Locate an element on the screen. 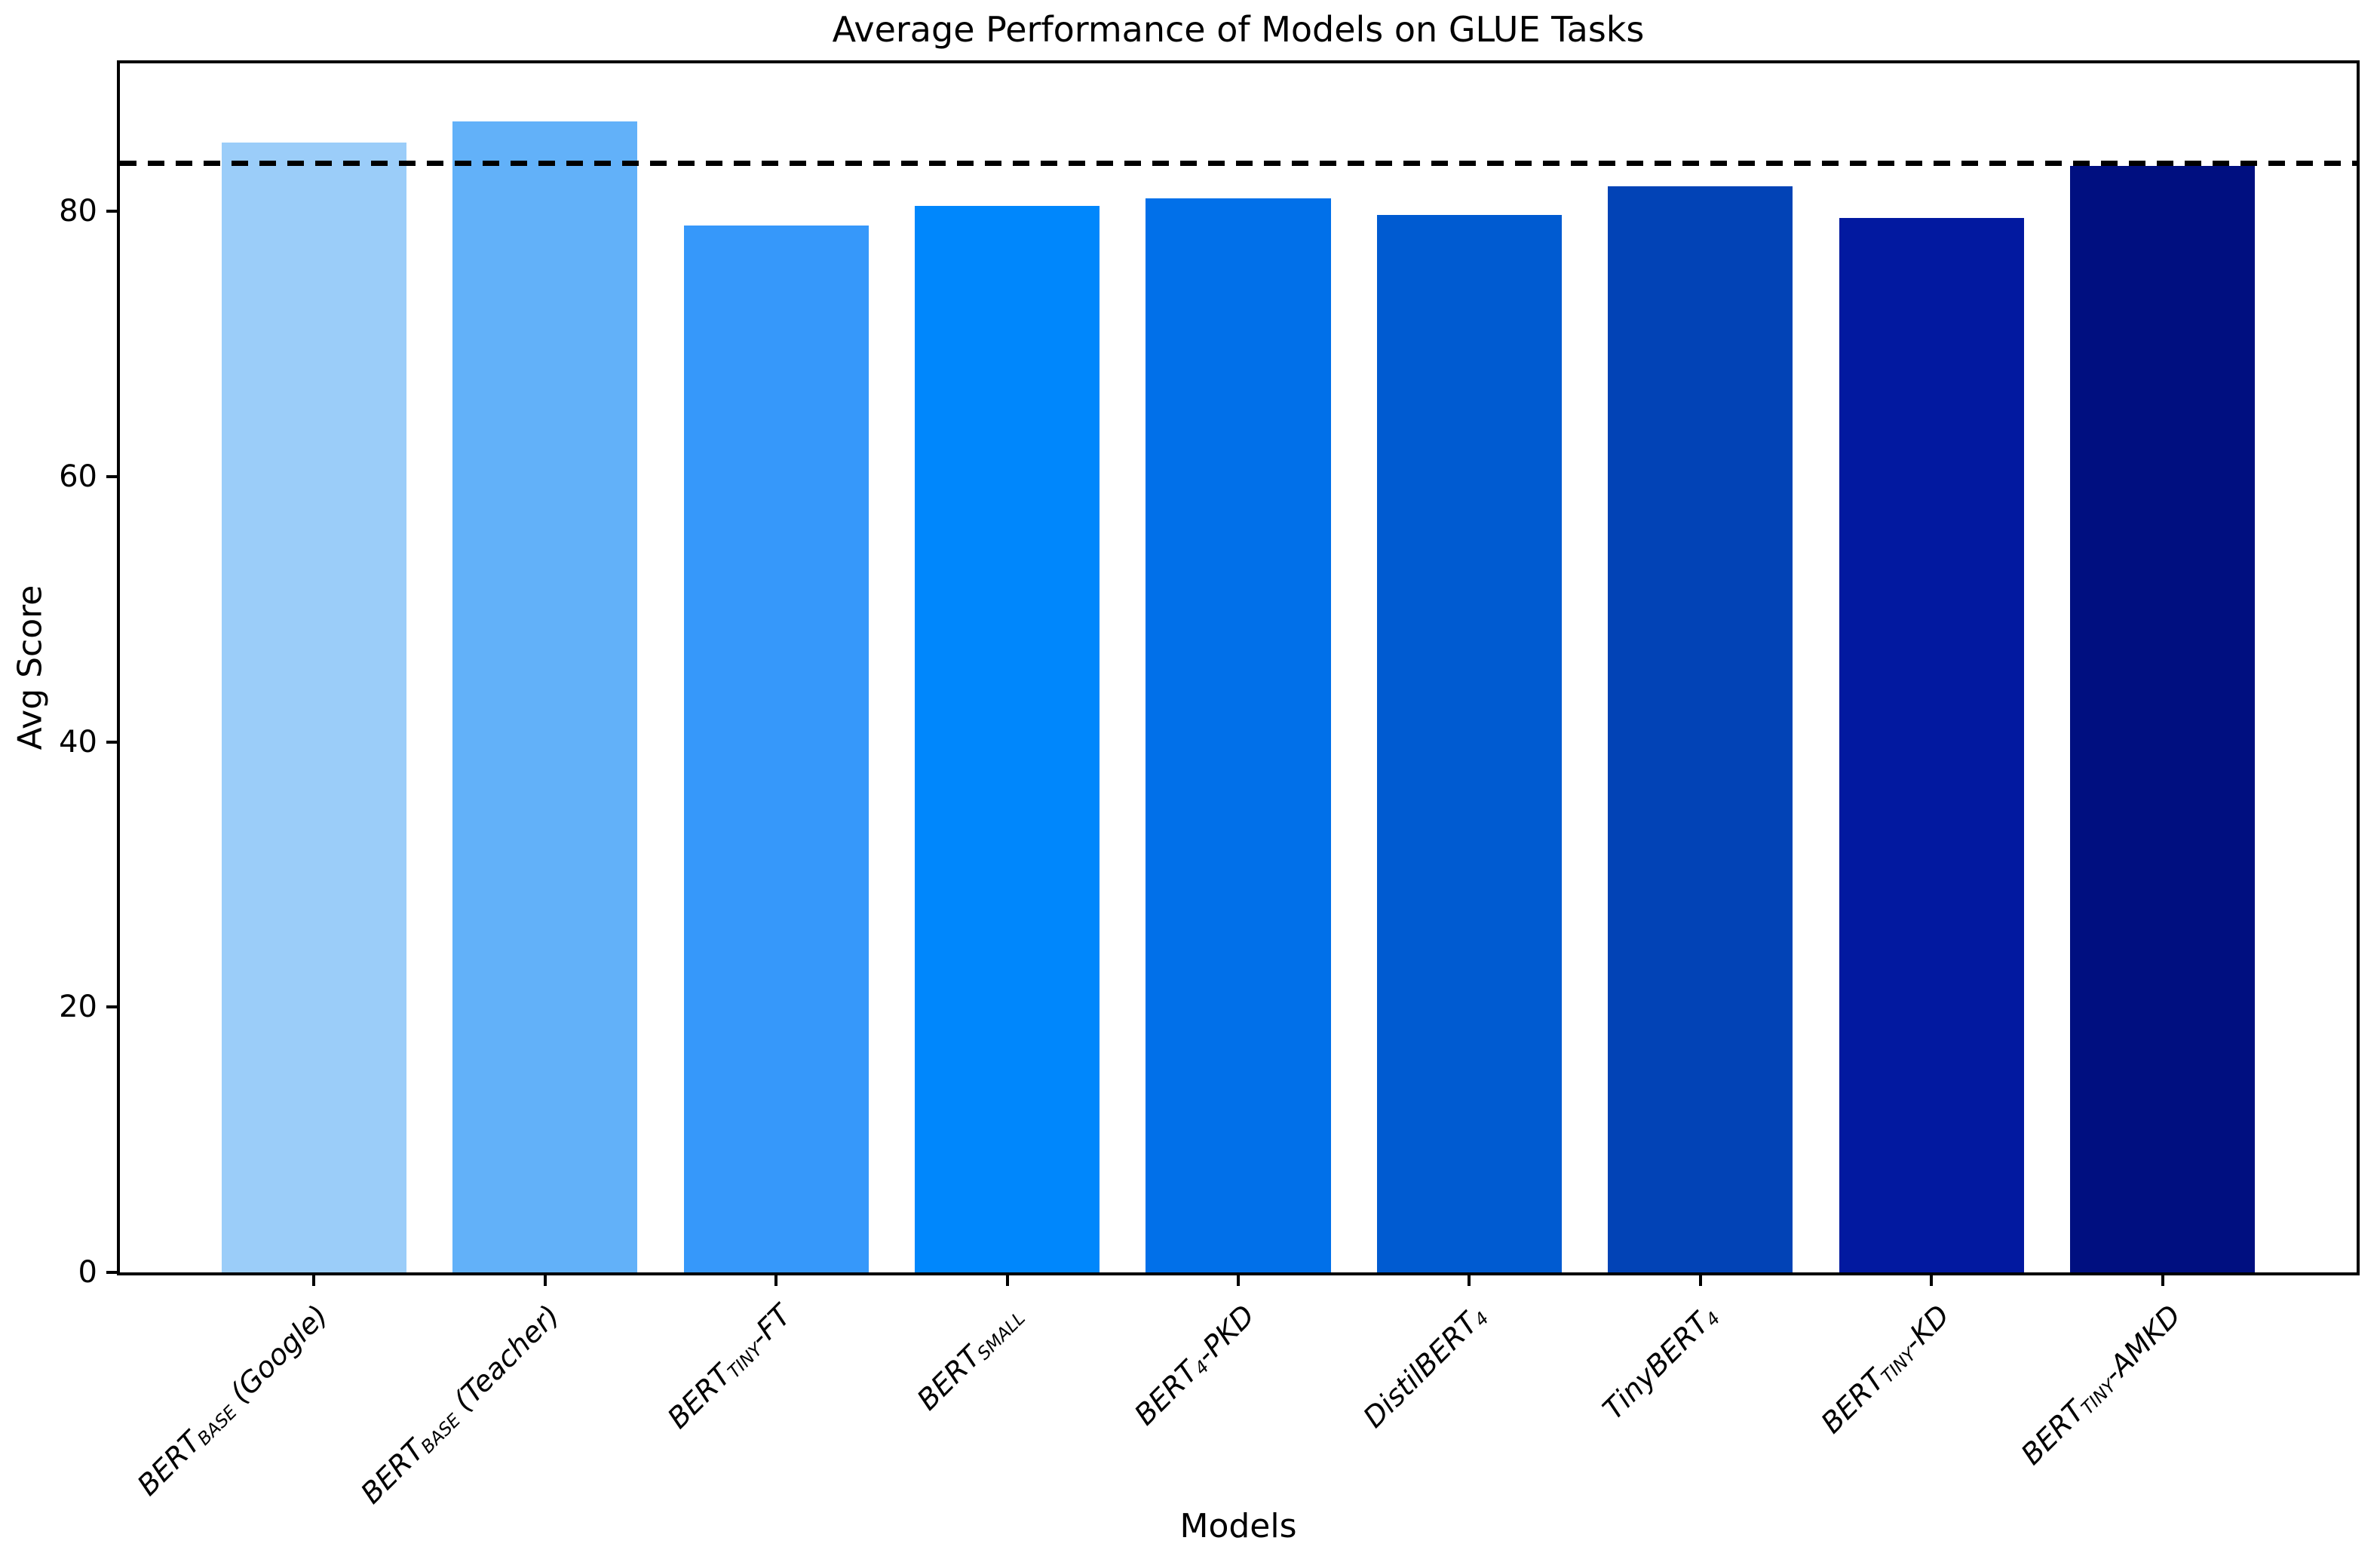 The width and height of the screenshot is (2380, 1559). bar-bert-tiny-kd is located at coordinates (1932, 745).